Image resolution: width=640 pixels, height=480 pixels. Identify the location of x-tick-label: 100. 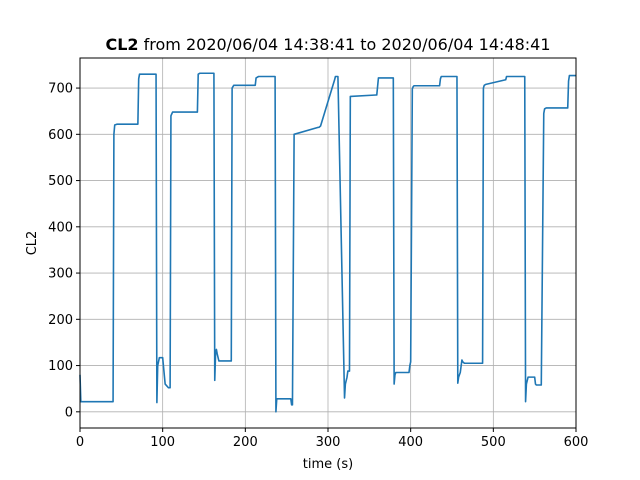
(162, 442).